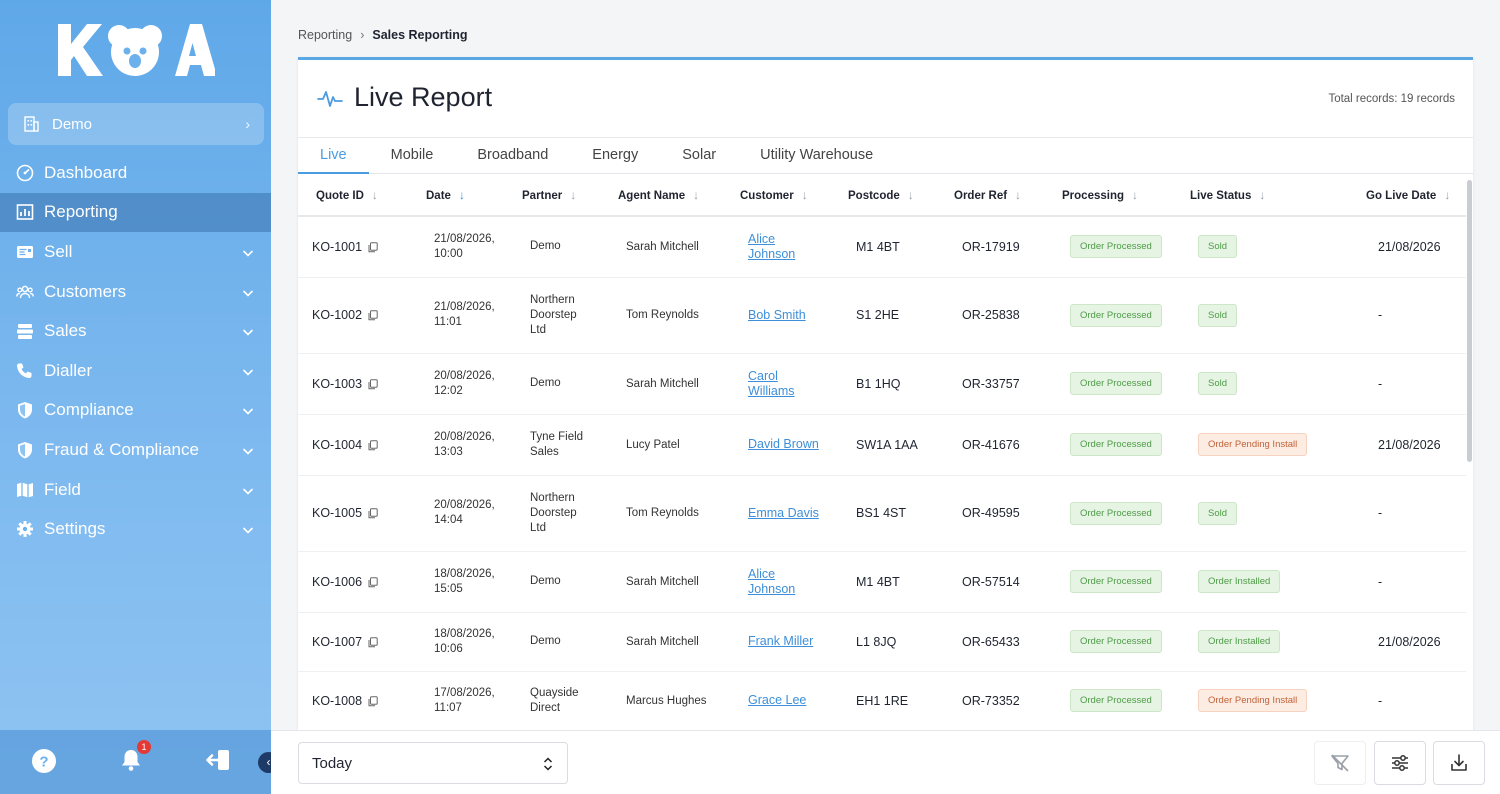 The image size is (1500, 794). What do you see at coordinates (817, 155) in the screenshot?
I see `tab-utility-warehouse: Utility Warehouse` at bounding box center [817, 155].